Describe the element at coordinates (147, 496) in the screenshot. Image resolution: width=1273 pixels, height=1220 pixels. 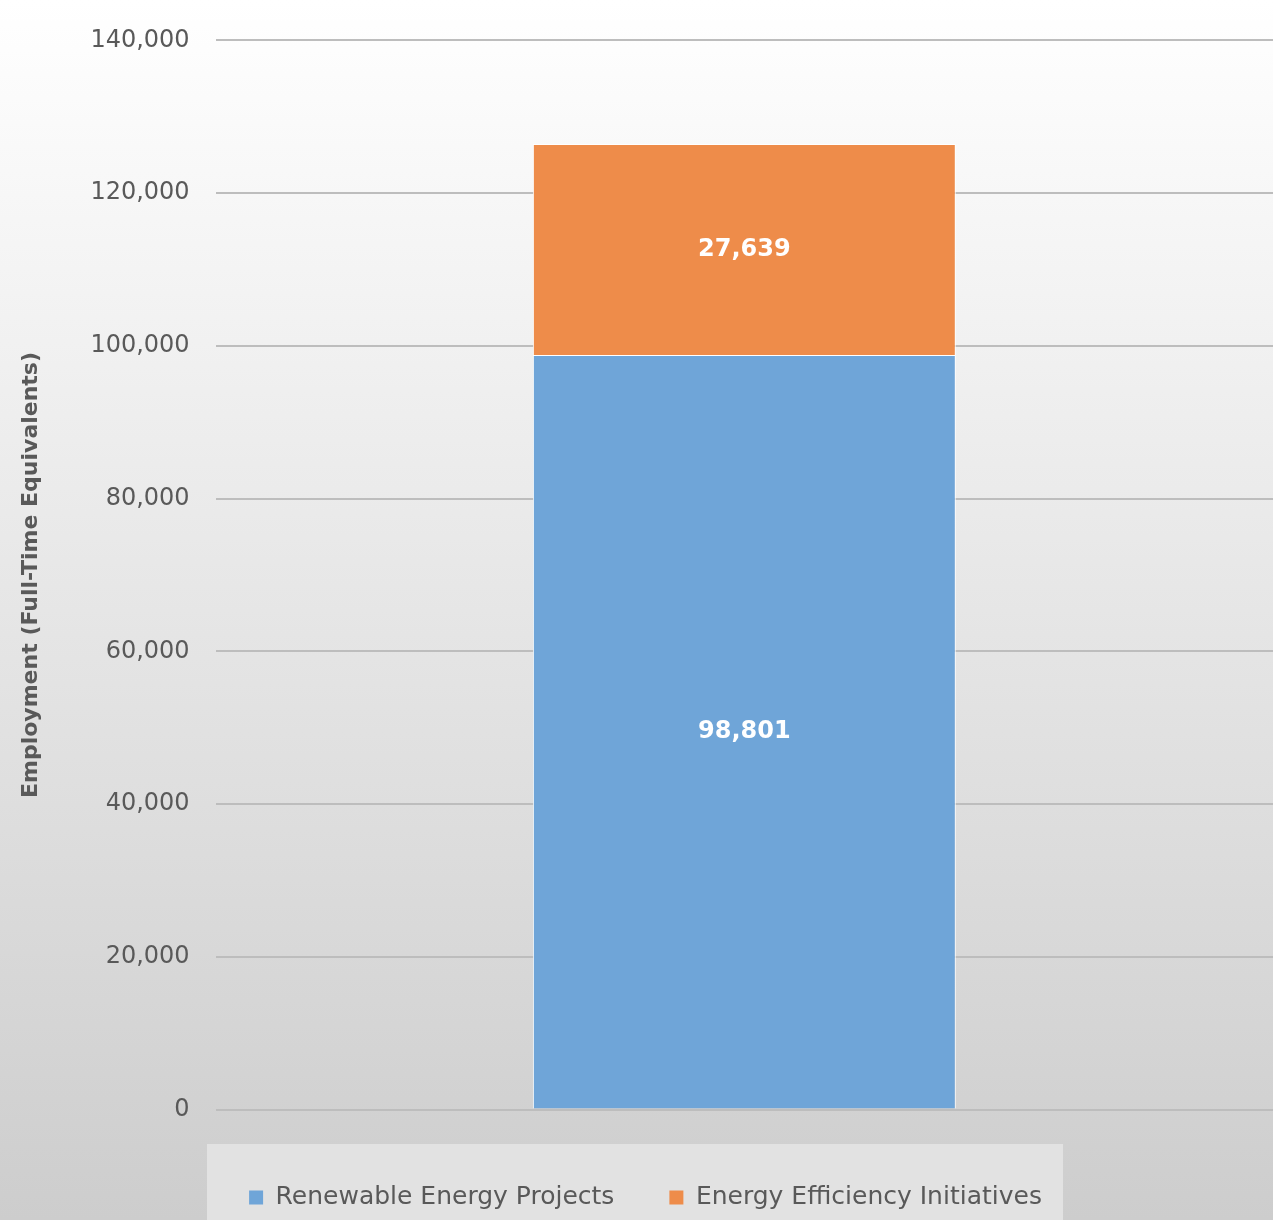
I see `y-tick-label: 80,000` at that location.